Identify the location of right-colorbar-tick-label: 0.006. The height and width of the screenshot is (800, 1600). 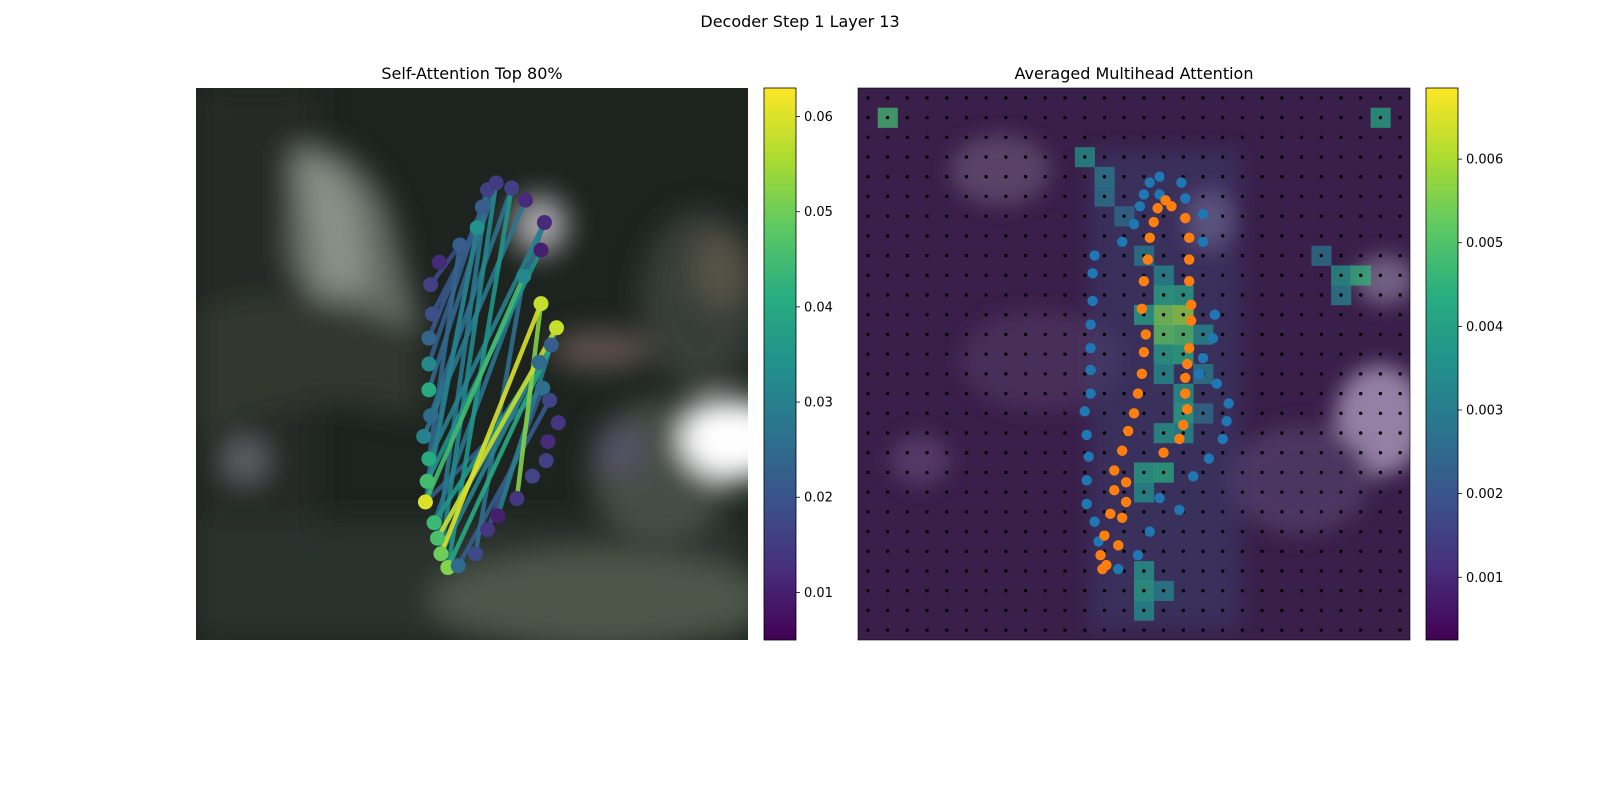
(1484, 160).